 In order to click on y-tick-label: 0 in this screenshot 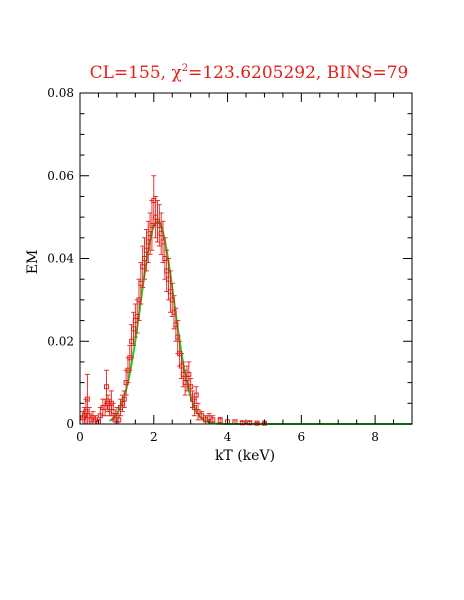, I will do `click(70, 424)`.